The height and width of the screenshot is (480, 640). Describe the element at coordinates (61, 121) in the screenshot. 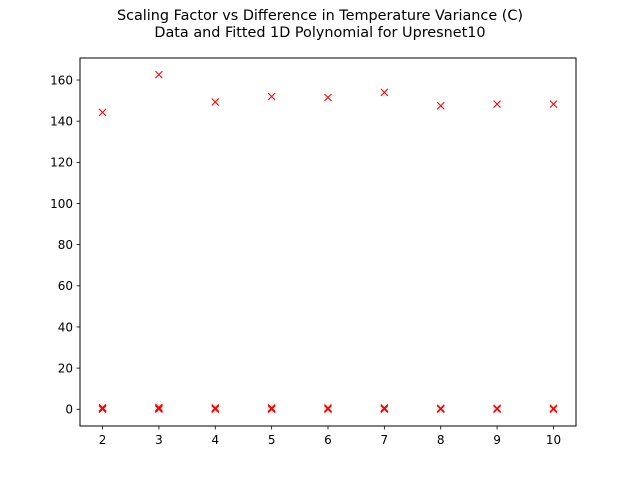

I see `y-tick-label: 140` at that location.